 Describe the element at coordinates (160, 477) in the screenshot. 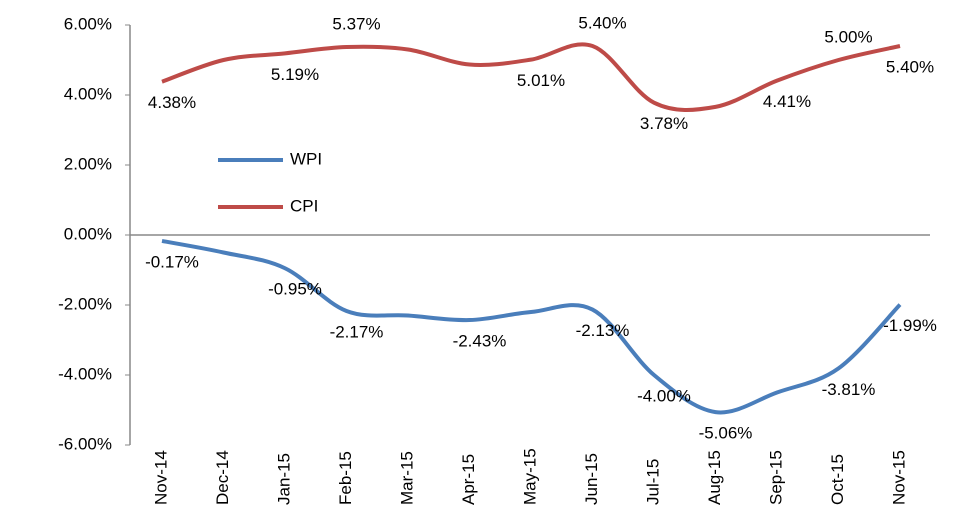

I see `x-tick-label: Nov-14` at that location.